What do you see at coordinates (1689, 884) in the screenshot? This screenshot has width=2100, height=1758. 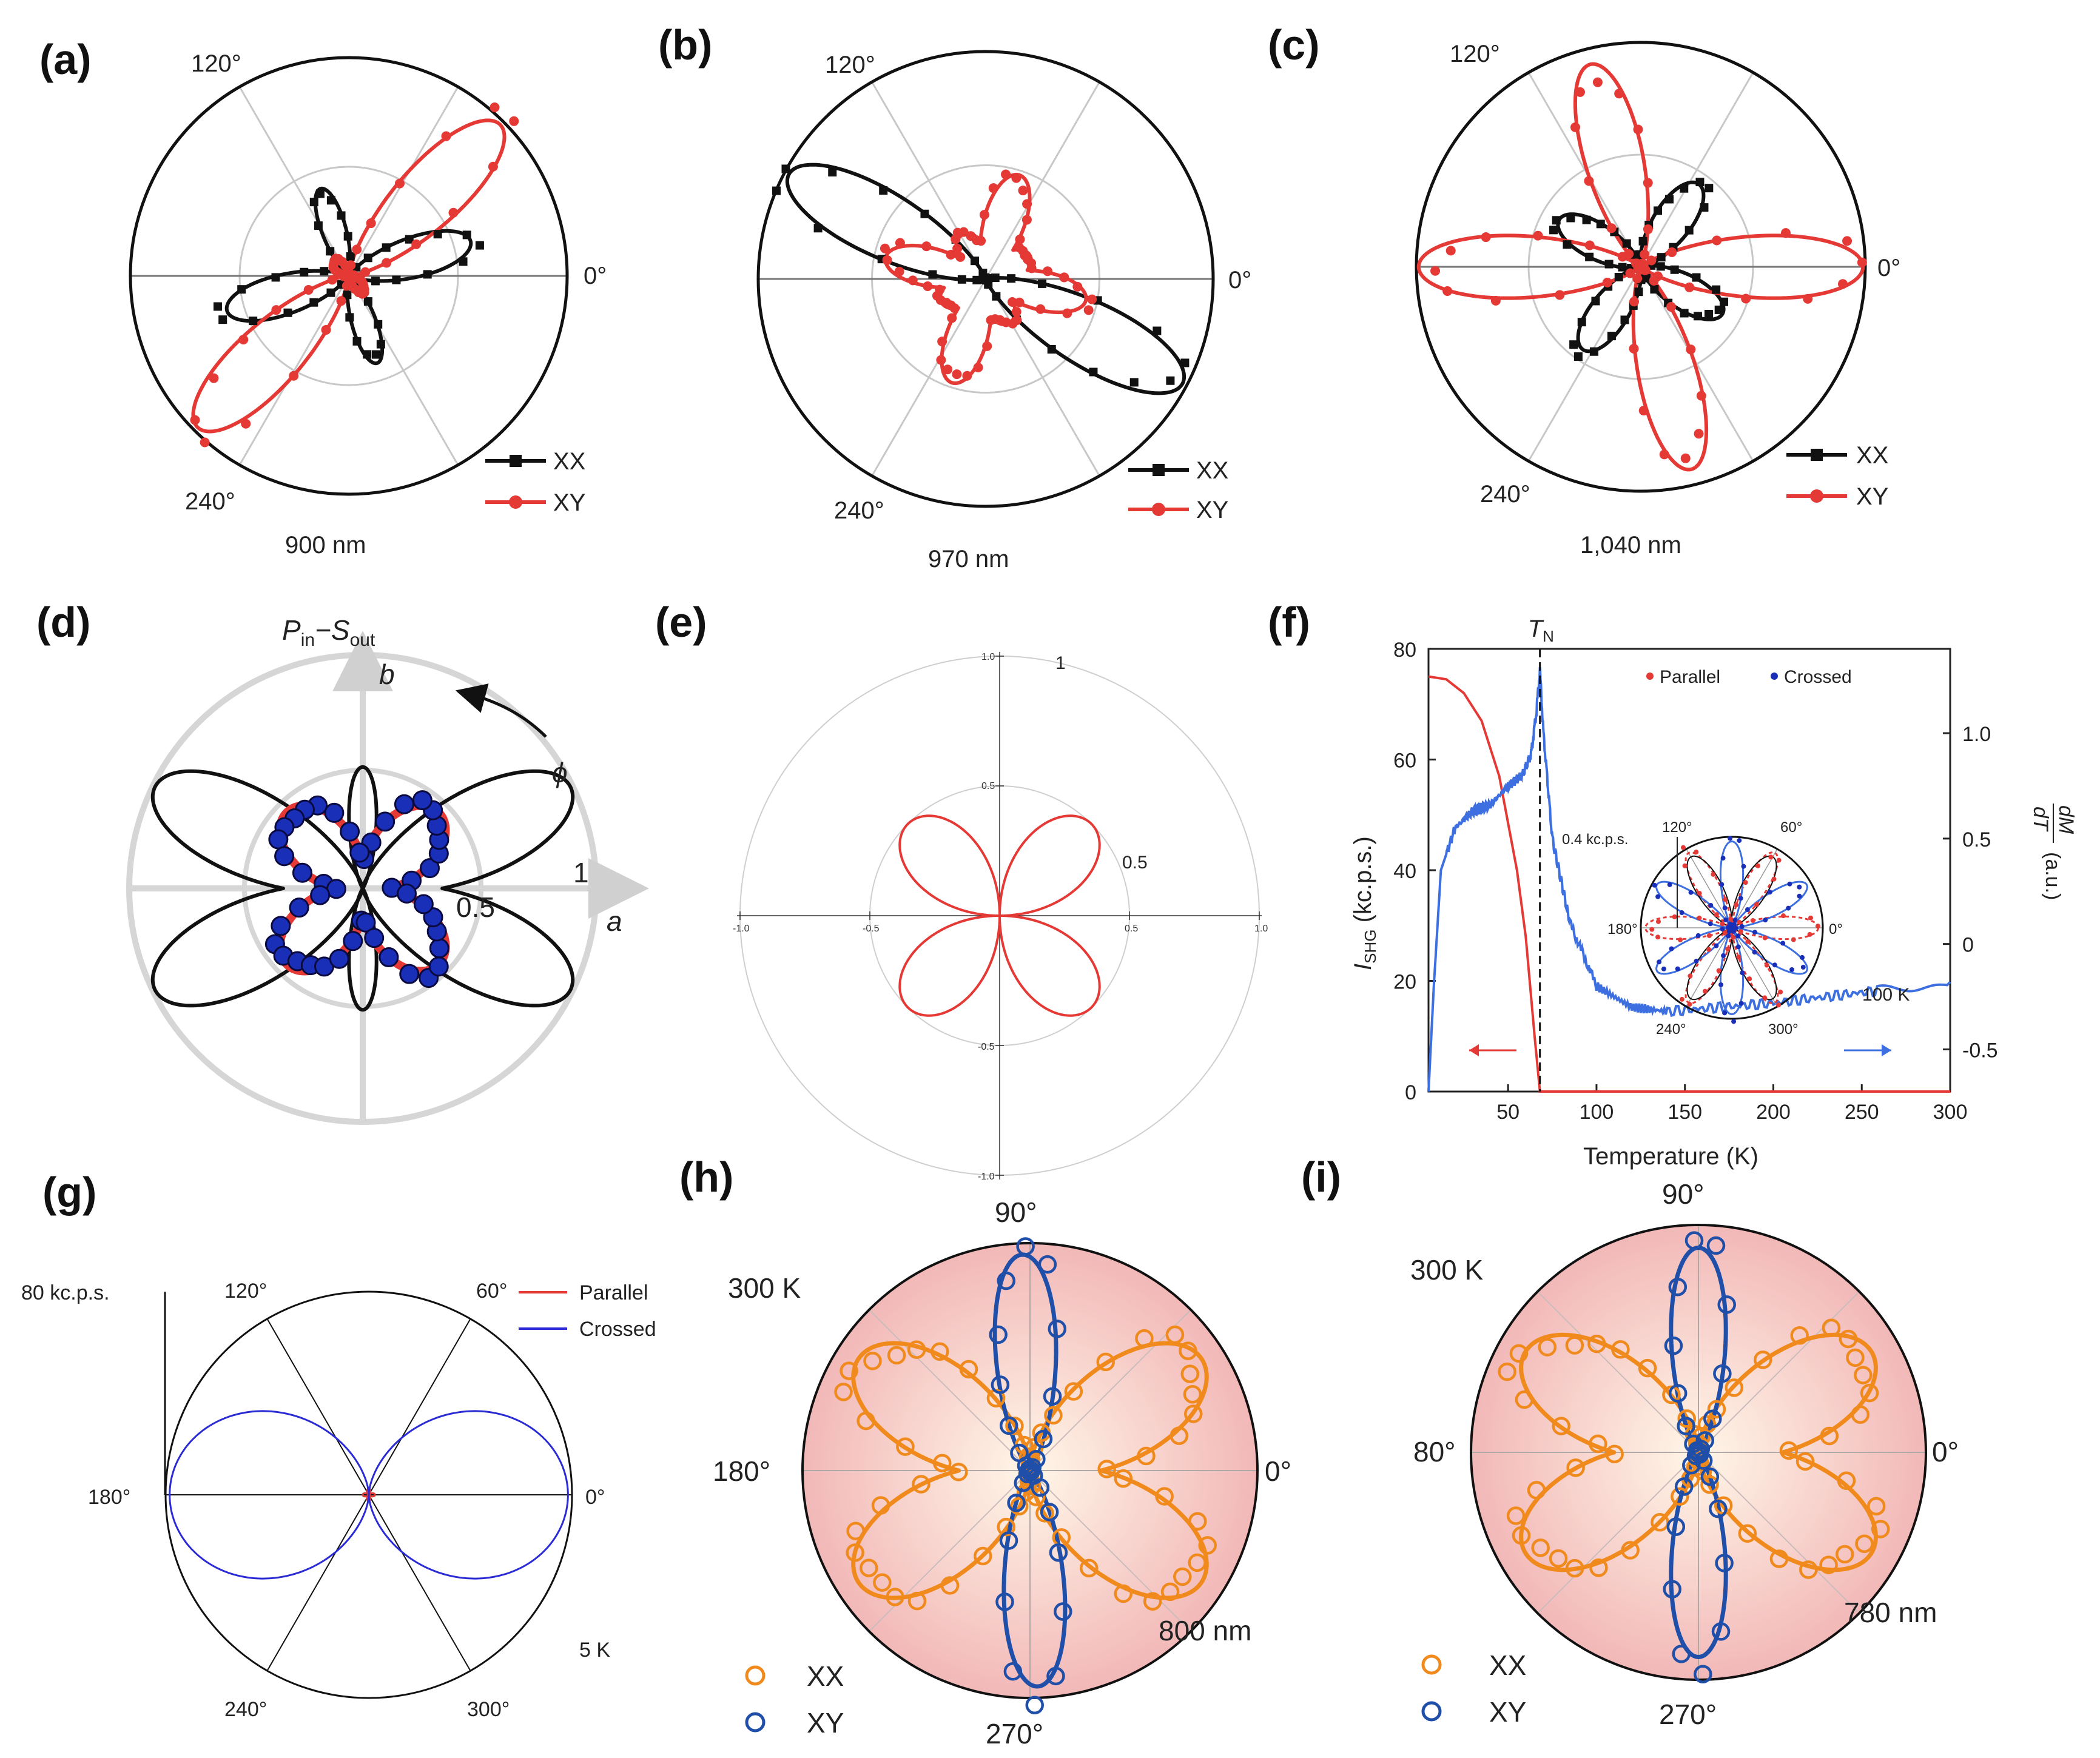 I see `series-ishg-line` at bounding box center [1689, 884].